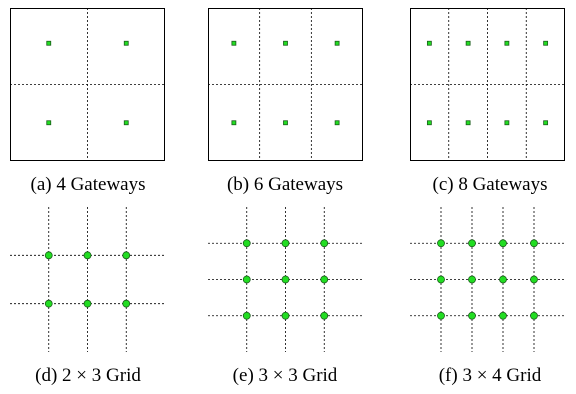 This screenshot has width=576, height=394. Describe the element at coordinates (87, 84) in the screenshot. I see `panel-a-diagram` at that location.